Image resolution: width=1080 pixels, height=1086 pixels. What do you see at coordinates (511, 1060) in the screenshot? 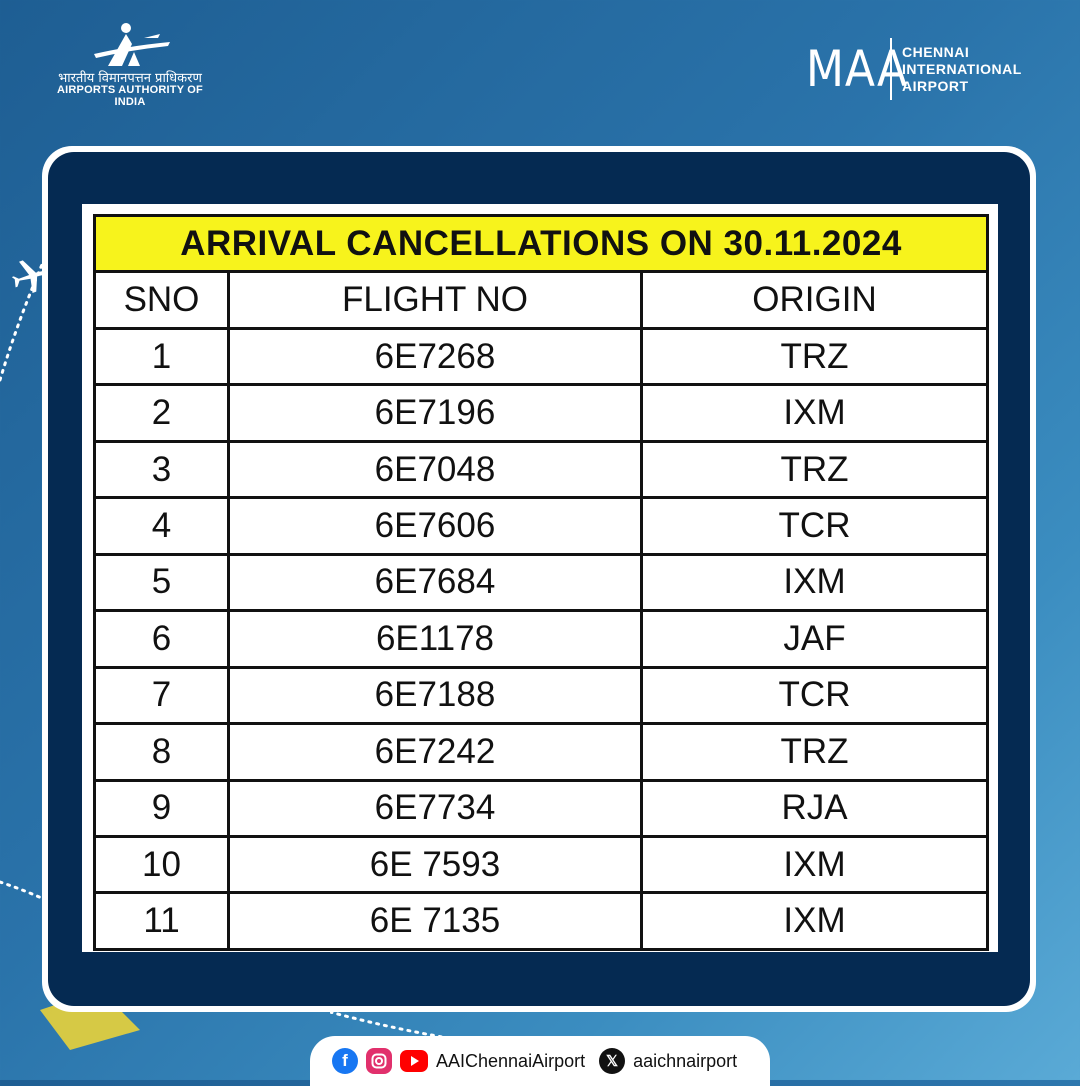
I see `social-handle-main: AAIChennaiAirport` at bounding box center [511, 1060].